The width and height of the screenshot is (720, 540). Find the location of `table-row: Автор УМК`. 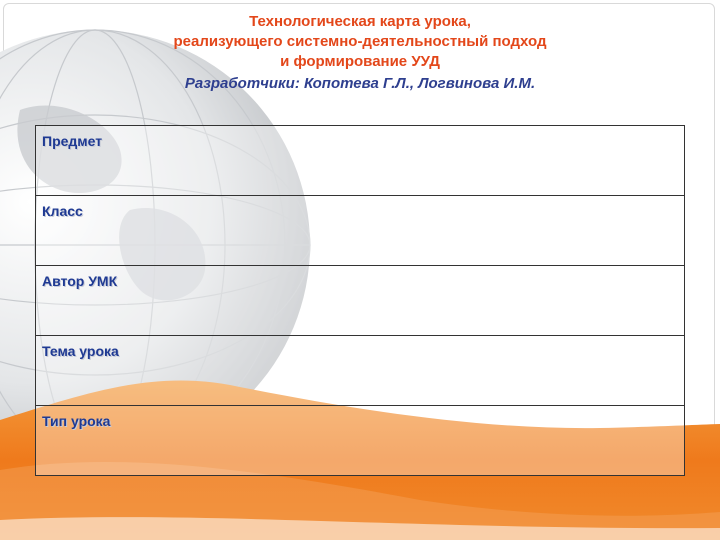

table-row: Автор УМК is located at coordinates (360, 300).